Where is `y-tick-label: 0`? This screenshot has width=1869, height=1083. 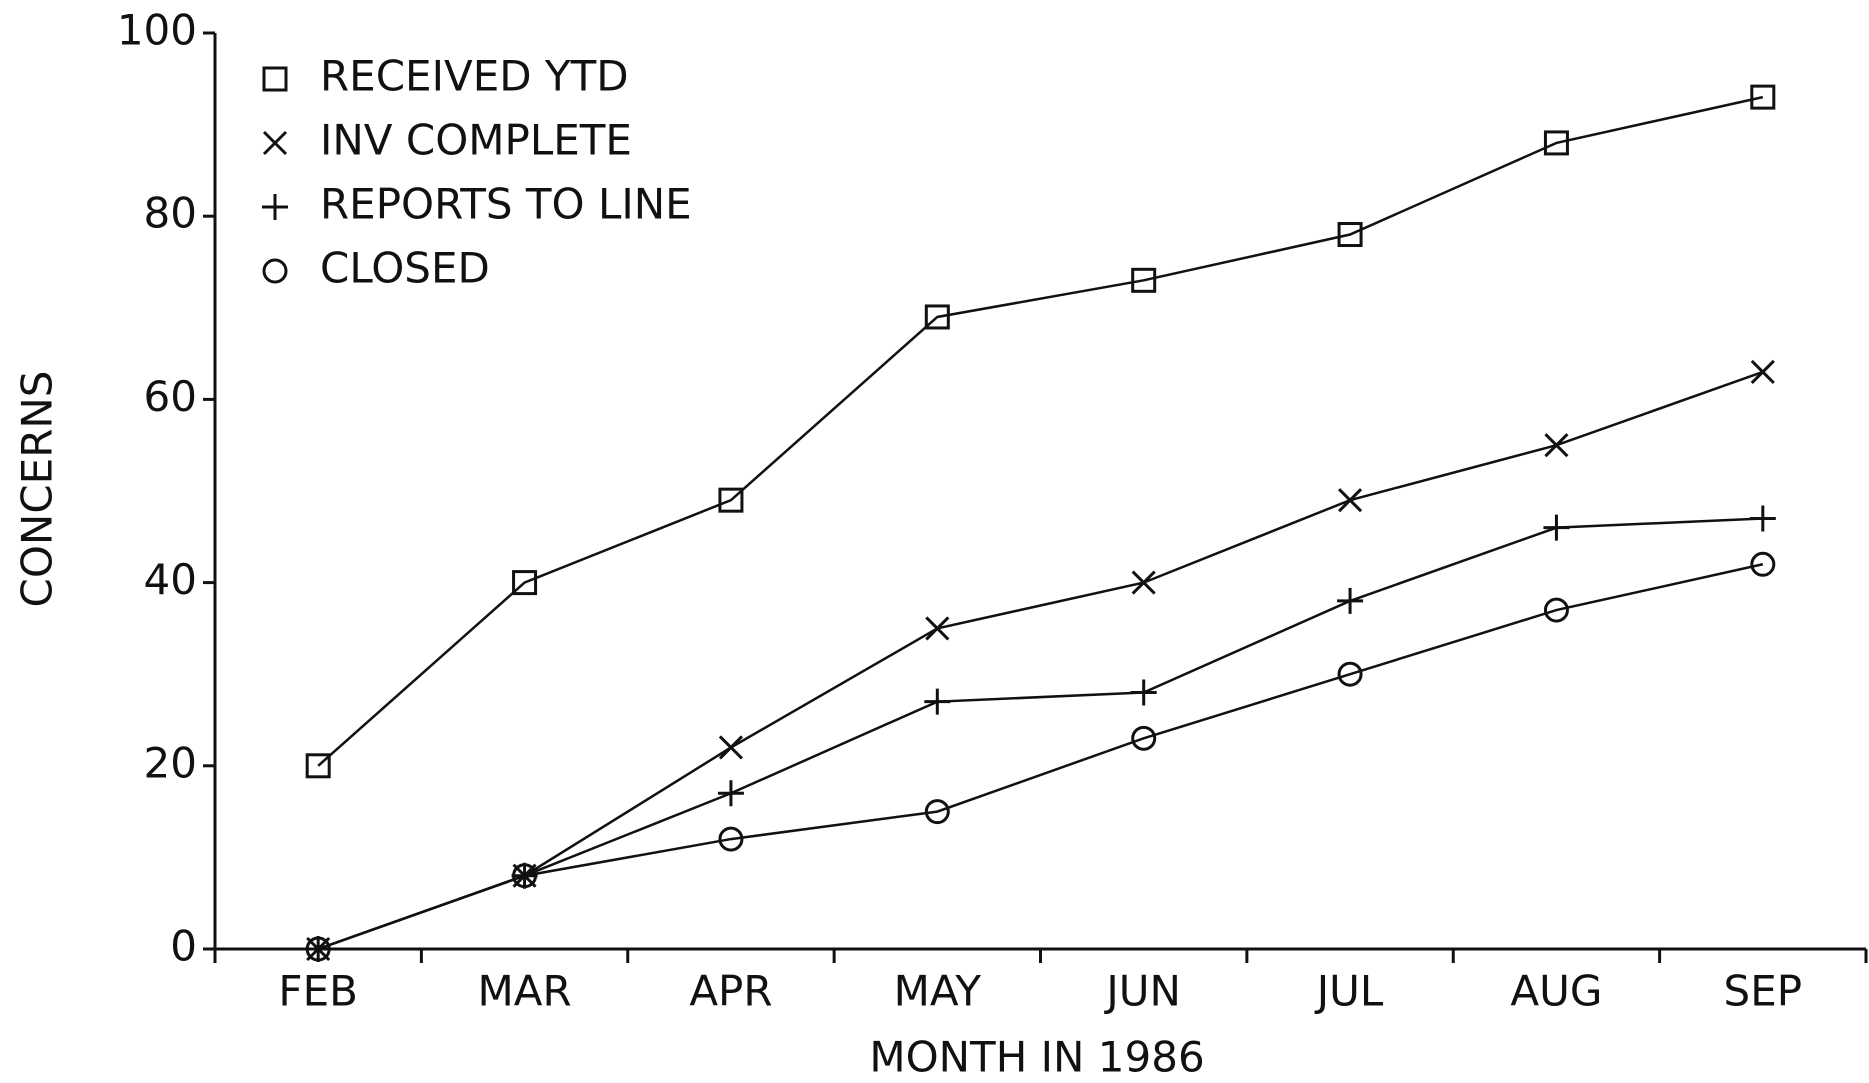
y-tick-label: 0 is located at coordinates (183, 946).